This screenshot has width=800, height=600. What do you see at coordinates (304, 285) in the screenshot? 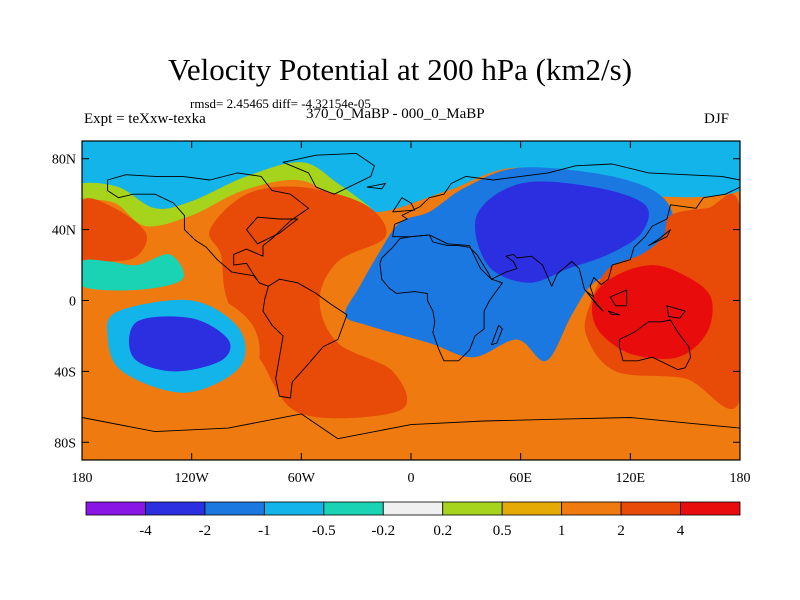
I see `field-region-americas-core` at bounding box center [304, 285].